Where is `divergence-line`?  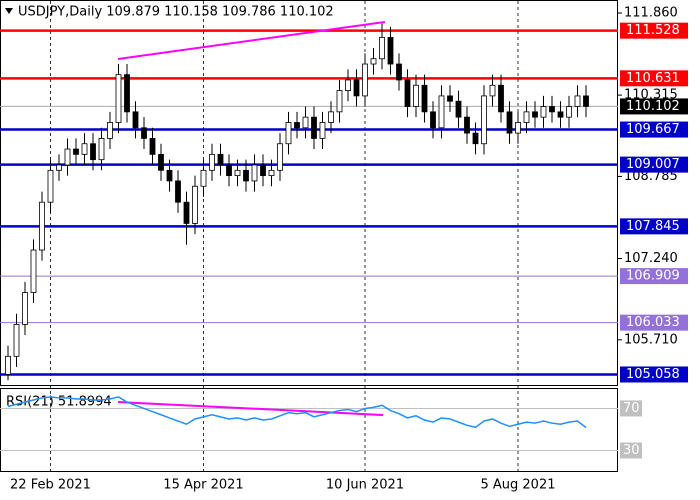
divergence-line is located at coordinates (251, 40).